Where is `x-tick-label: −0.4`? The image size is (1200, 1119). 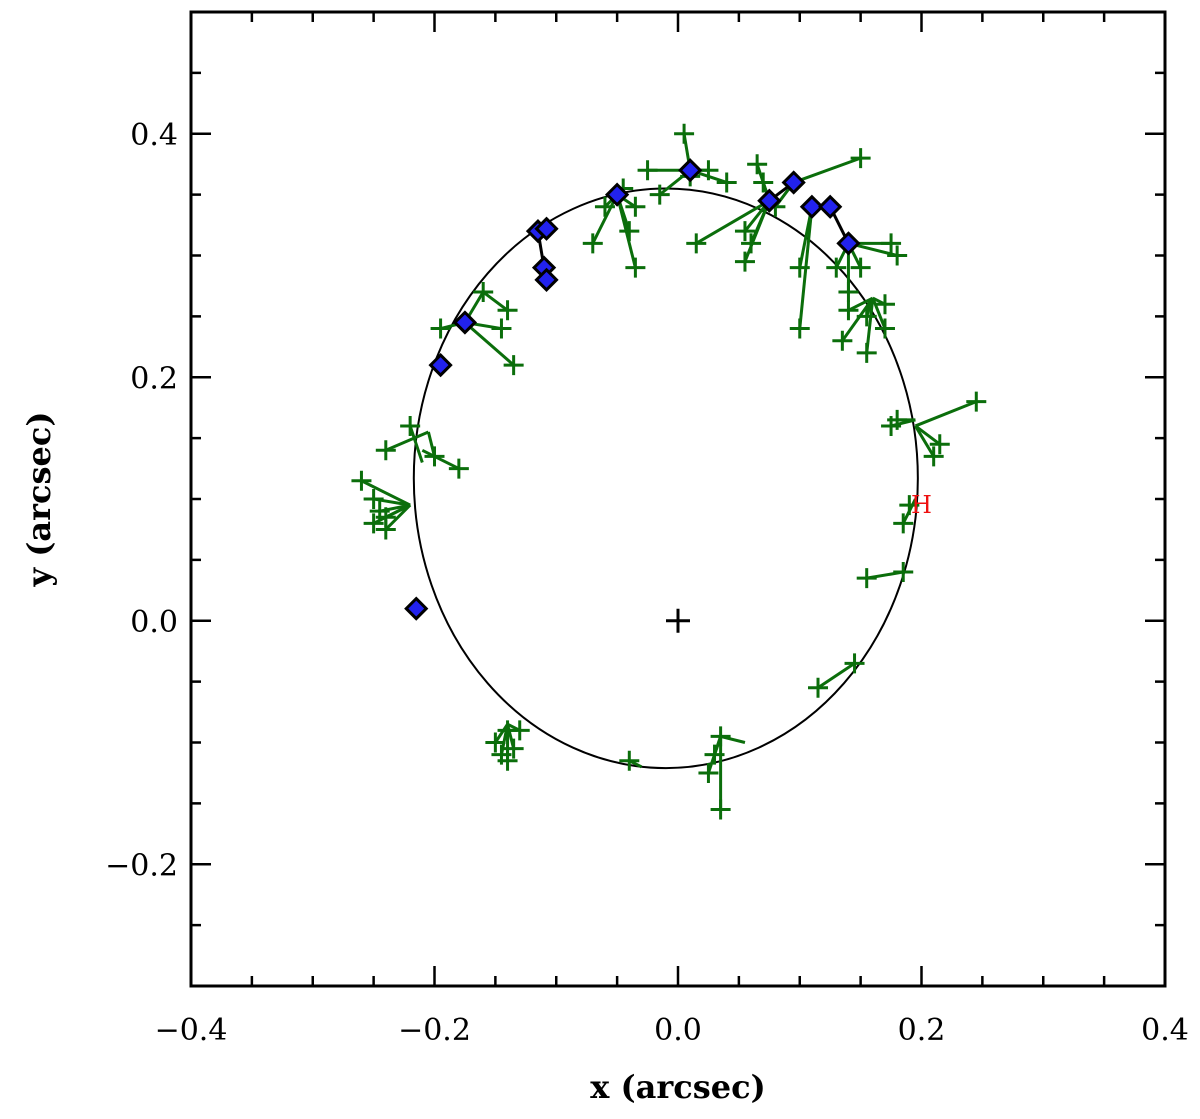 x-tick-label: −0.4 is located at coordinates (191, 1030).